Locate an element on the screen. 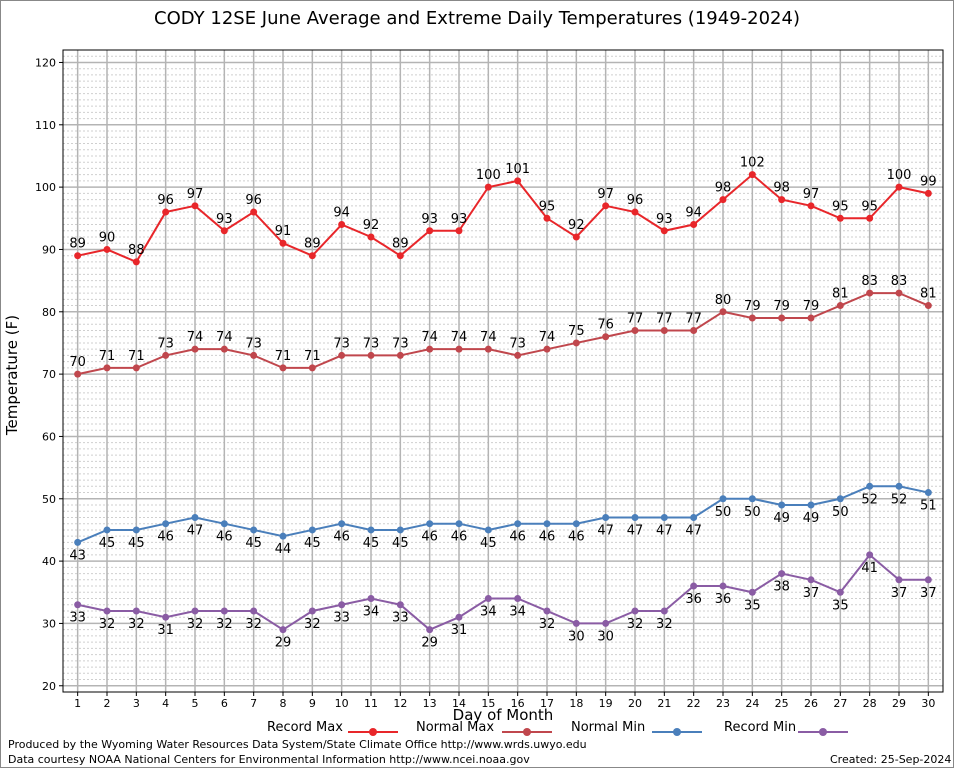 The image size is (954, 768). data-label: 51 is located at coordinates (928, 506).